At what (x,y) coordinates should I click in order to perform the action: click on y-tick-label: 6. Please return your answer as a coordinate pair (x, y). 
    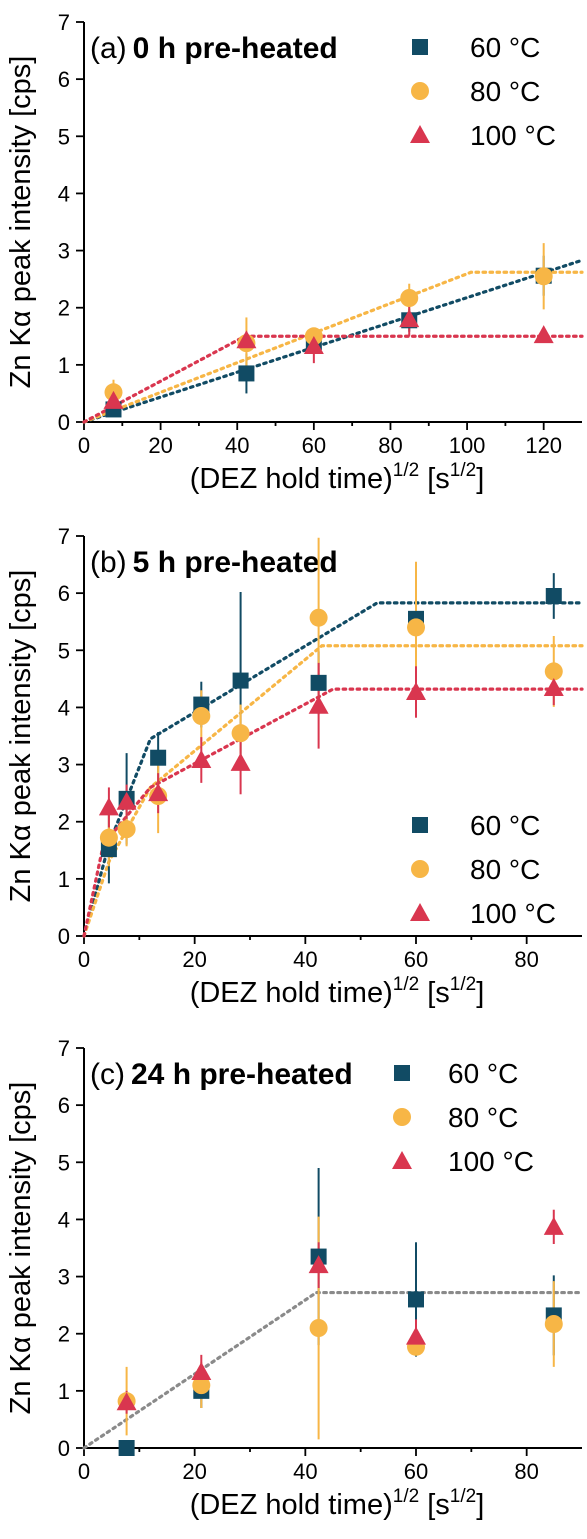
    Looking at the image, I should click on (64, 593).